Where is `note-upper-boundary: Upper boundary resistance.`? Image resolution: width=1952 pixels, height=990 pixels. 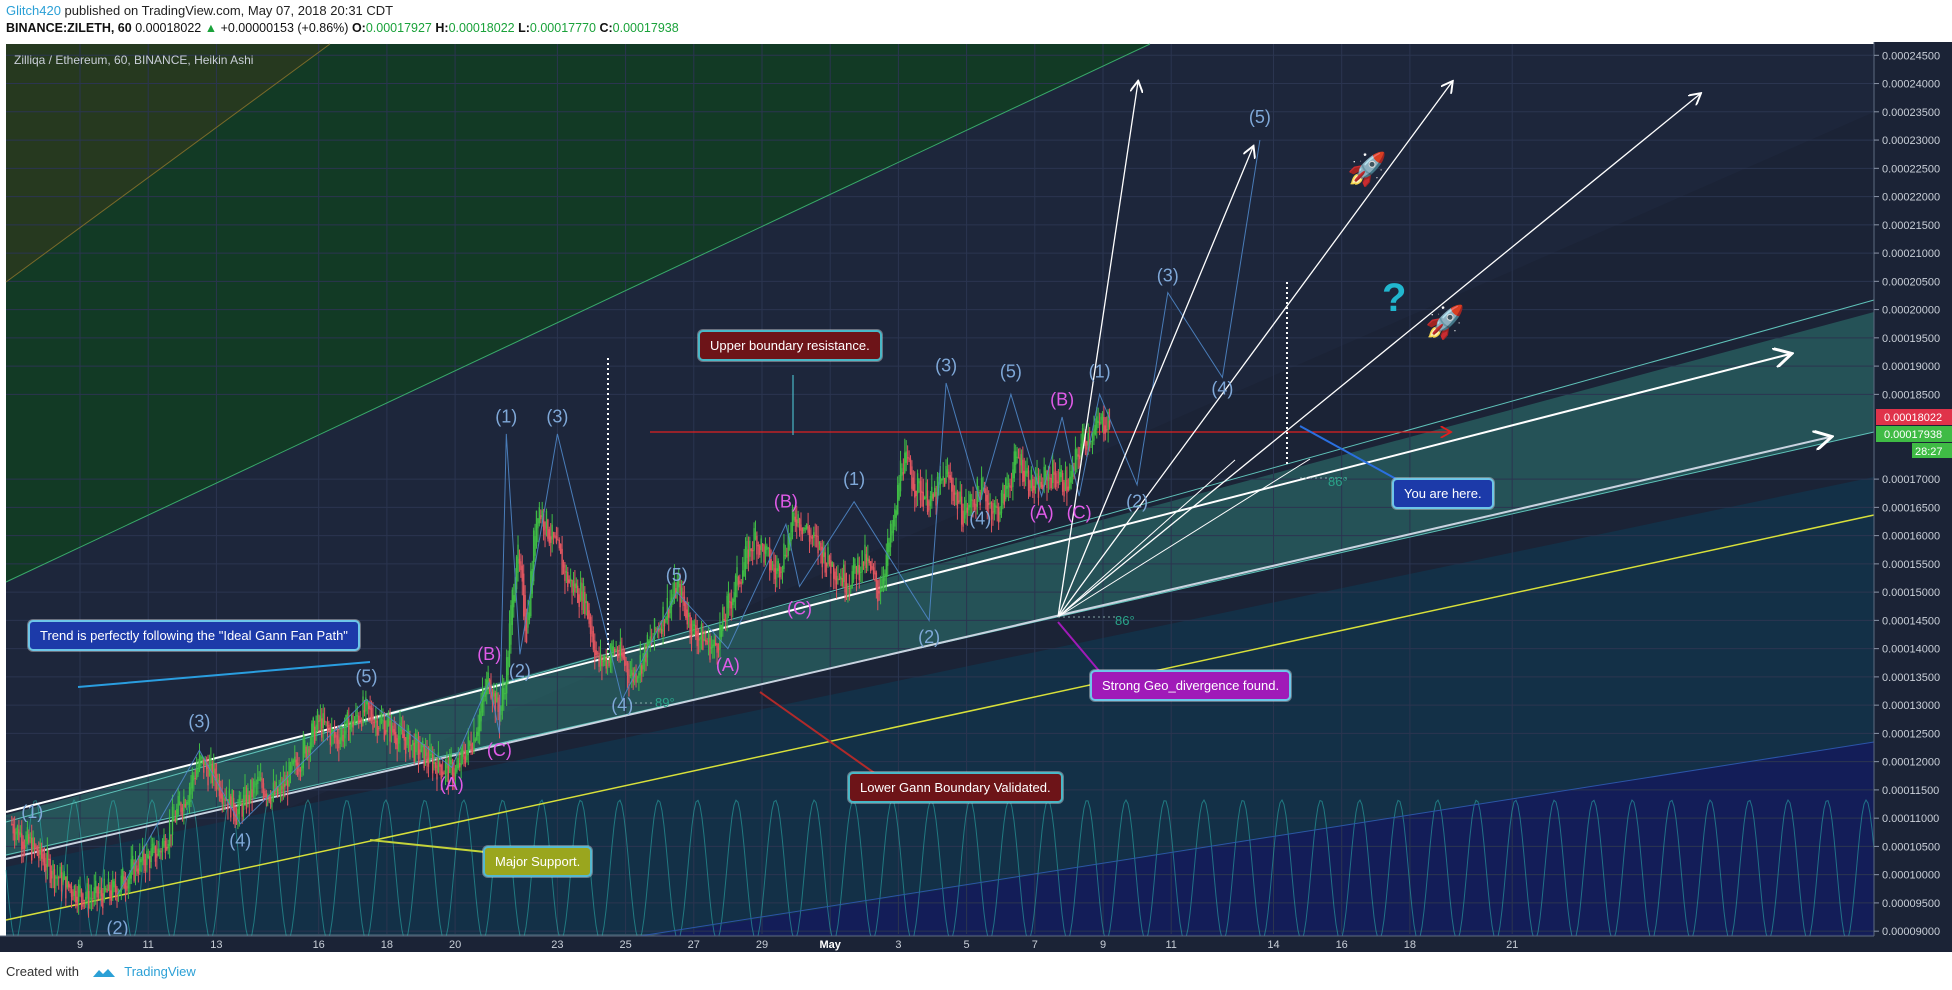
note-upper-boundary: Upper boundary resistance. is located at coordinates (790, 345).